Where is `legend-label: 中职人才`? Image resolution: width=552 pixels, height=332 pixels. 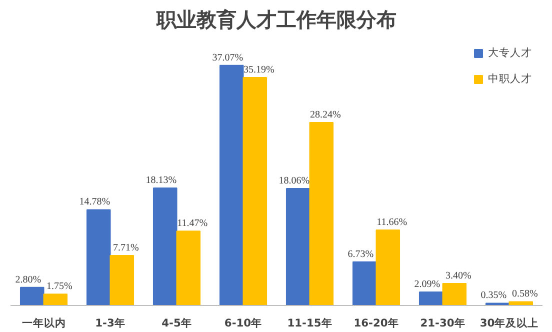
legend-label: 中职人才 is located at coordinates (510, 79).